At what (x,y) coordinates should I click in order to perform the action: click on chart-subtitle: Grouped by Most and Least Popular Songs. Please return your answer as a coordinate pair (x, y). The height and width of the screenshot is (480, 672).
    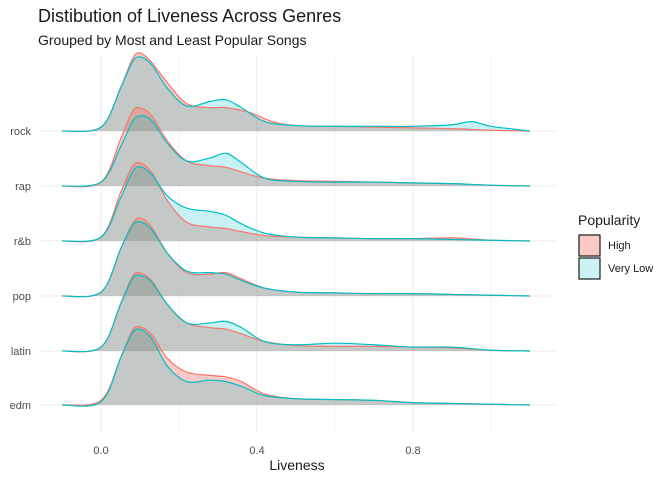
    Looking at the image, I should click on (172, 40).